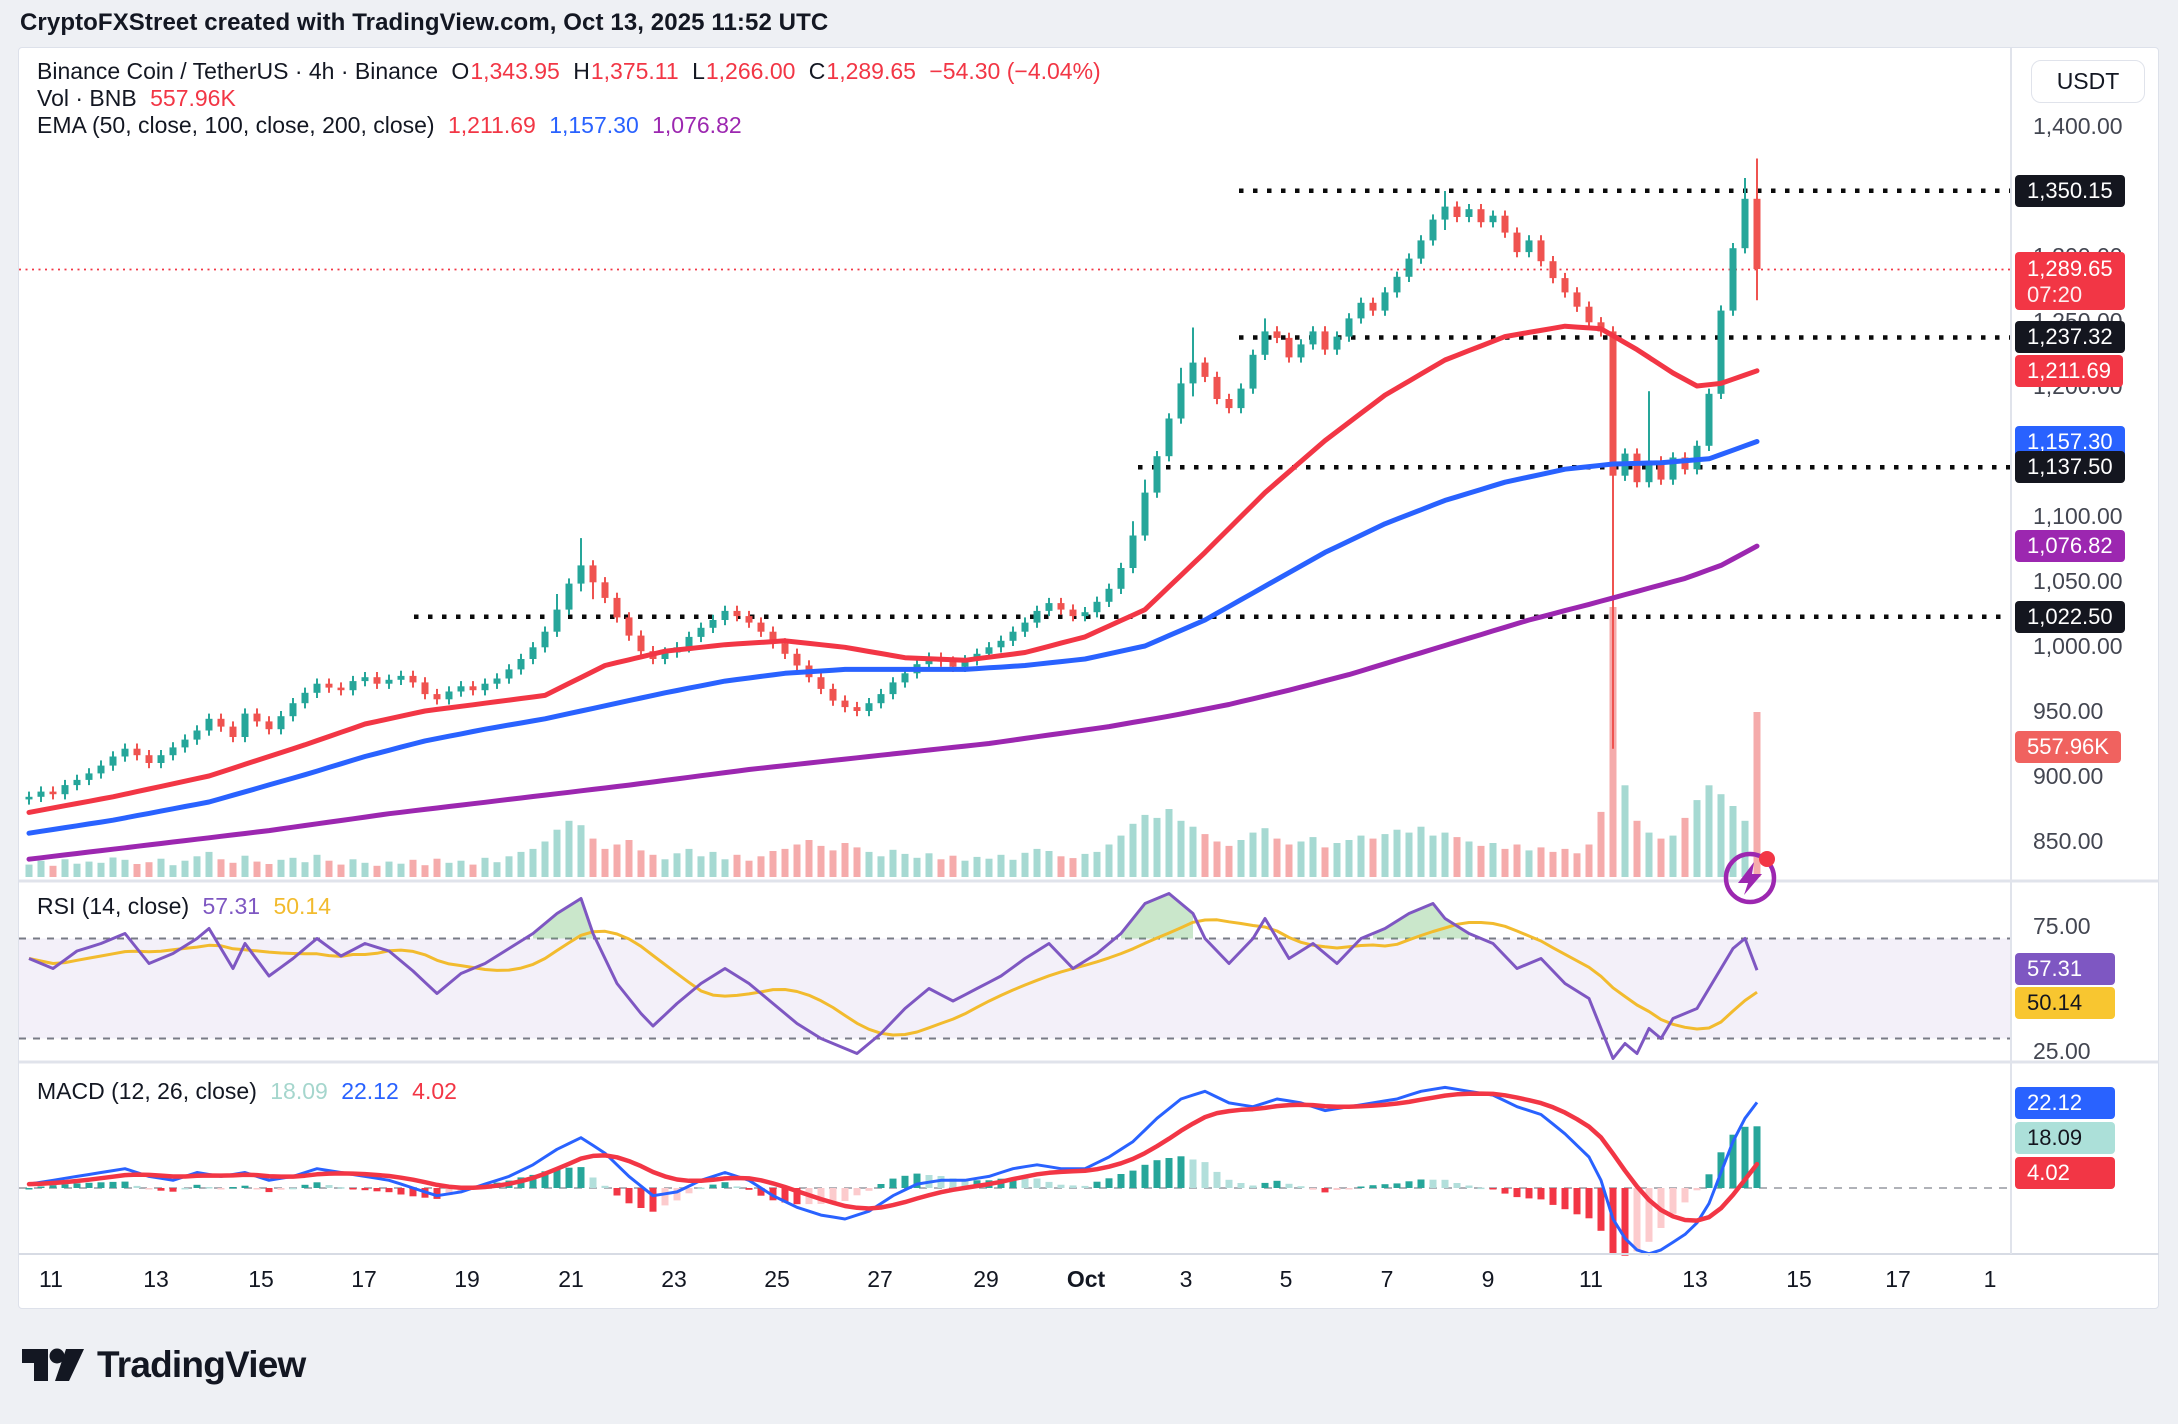 The width and height of the screenshot is (2178, 1424). Describe the element at coordinates (2065, 1003) in the screenshot. I see `price-scale-badge: 50.14` at that location.